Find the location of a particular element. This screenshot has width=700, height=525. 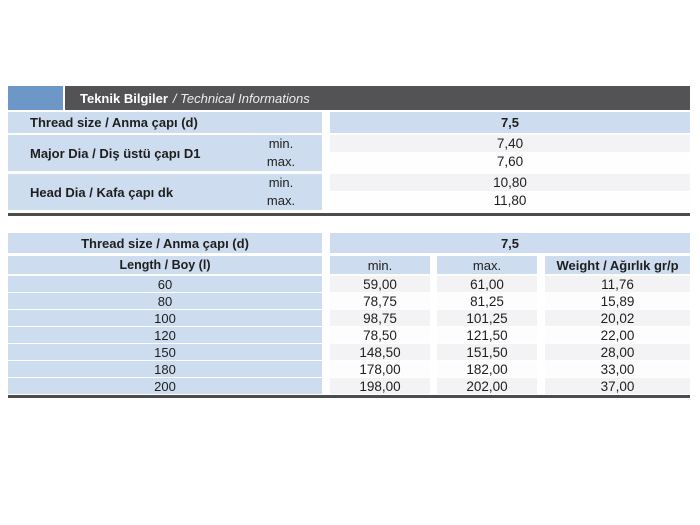

weight-value: 22,00 is located at coordinates (617, 335).